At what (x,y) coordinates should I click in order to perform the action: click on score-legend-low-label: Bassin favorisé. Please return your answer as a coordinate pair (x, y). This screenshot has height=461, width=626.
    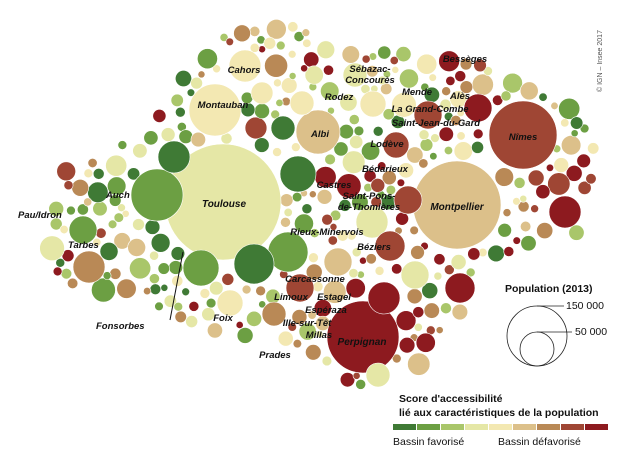
    Looking at the image, I should click on (428, 442).